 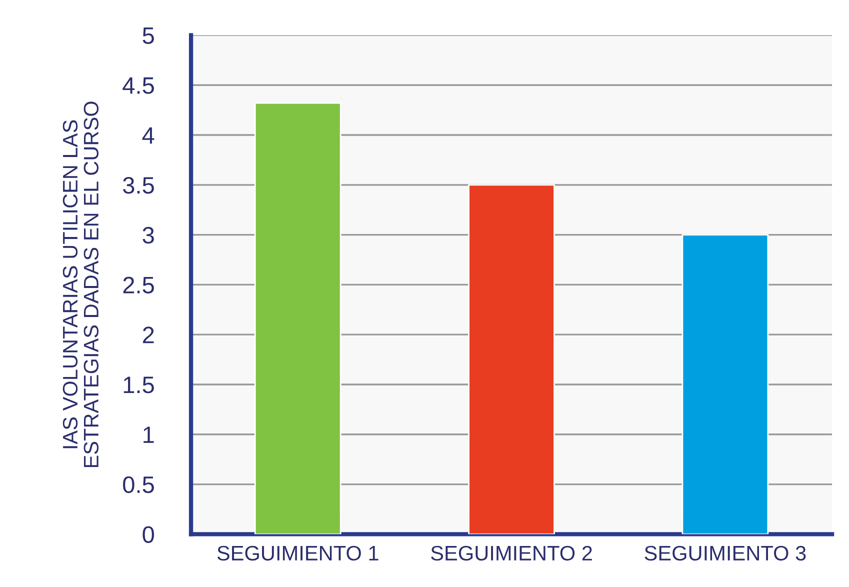 What do you see at coordinates (148, 235) in the screenshot?
I see `y-tick-label: 3` at bounding box center [148, 235].